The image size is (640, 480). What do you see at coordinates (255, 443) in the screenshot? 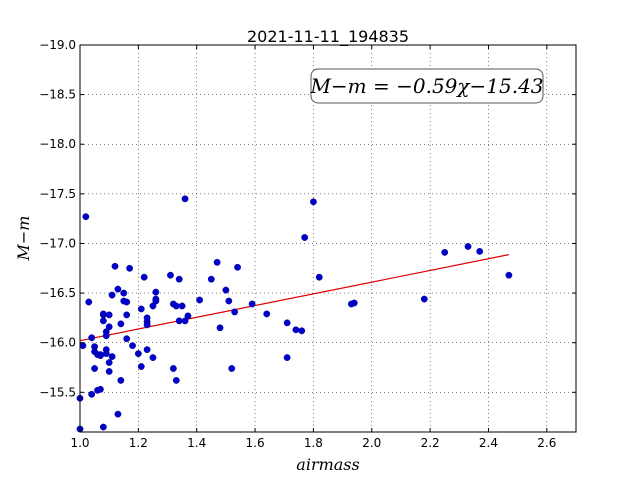
I see `x-tick-label: 1.6` at bounding box center [255, 443].